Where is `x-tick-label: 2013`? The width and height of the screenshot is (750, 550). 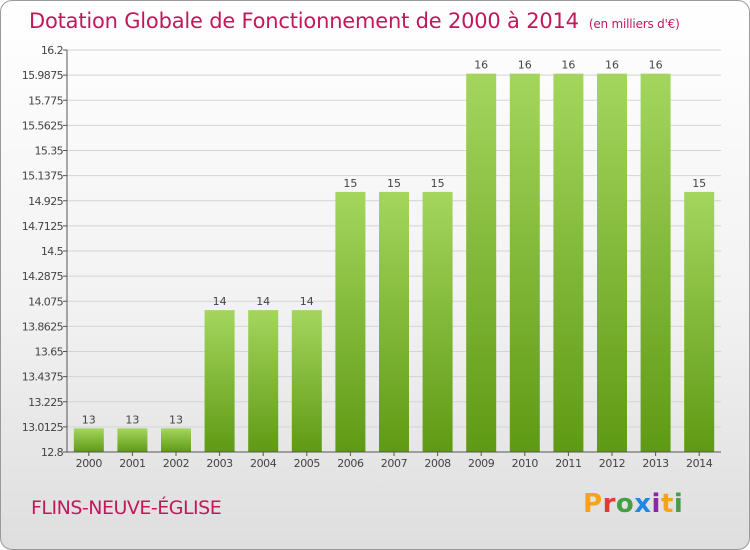
x-tick-label: 2013 is located at coordinates (655, 463).